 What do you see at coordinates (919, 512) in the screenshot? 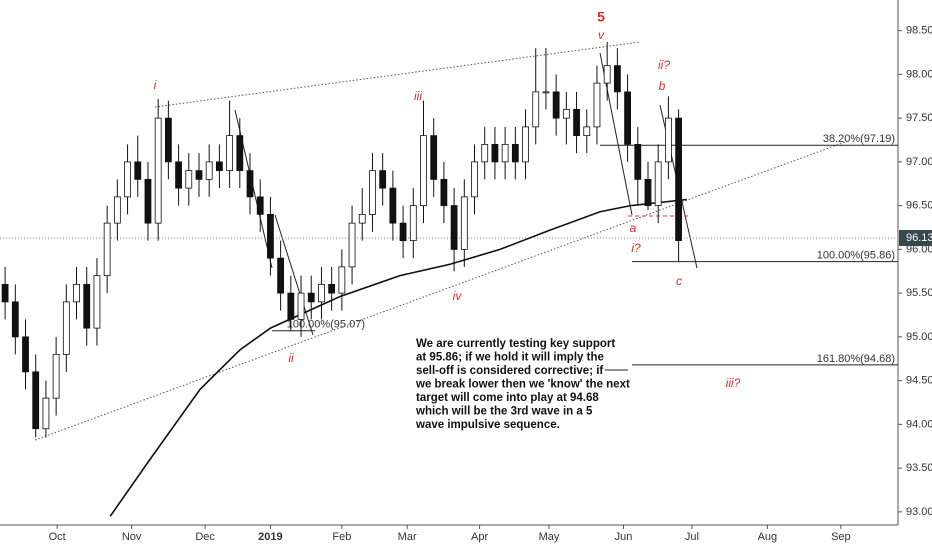
I see `y-tick-label: 93.00` at bounding box center [919, 512].